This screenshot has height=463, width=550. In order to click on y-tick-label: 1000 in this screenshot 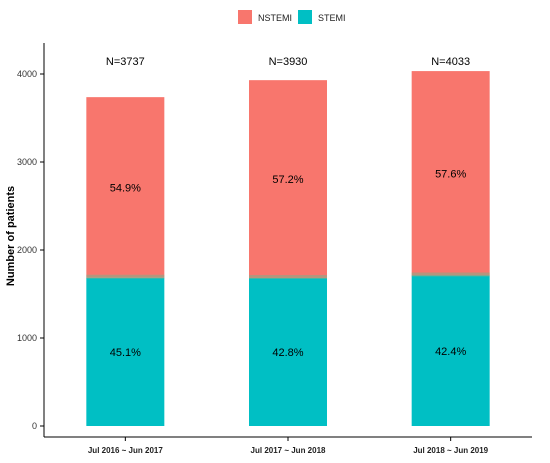, I will do `click(27, 338)`.